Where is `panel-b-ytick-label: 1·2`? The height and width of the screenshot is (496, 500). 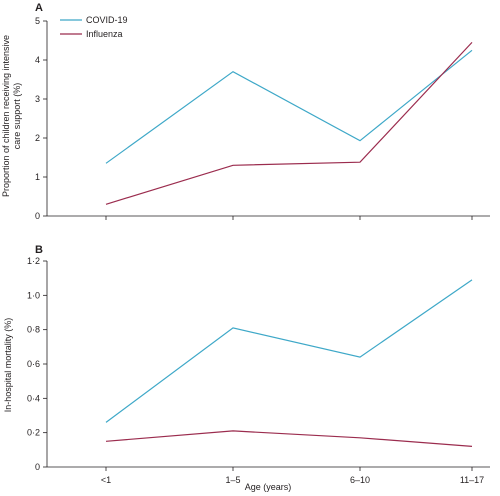 panel-b-ytick-label: 1·2 is located at coordinates (33, 261).